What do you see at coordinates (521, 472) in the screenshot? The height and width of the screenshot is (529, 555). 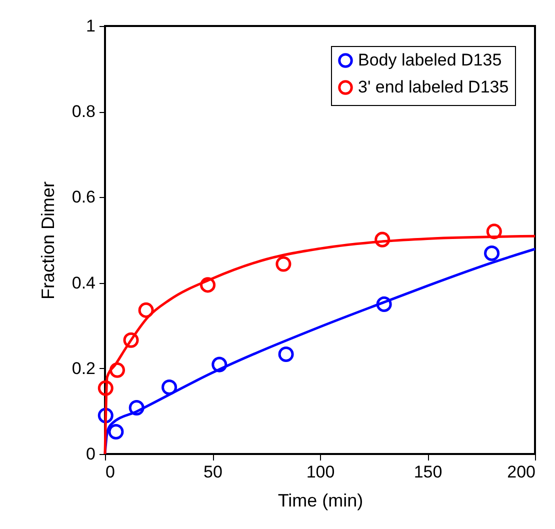 I see `x-tick-label: 200` at bounding box center [521, 472].